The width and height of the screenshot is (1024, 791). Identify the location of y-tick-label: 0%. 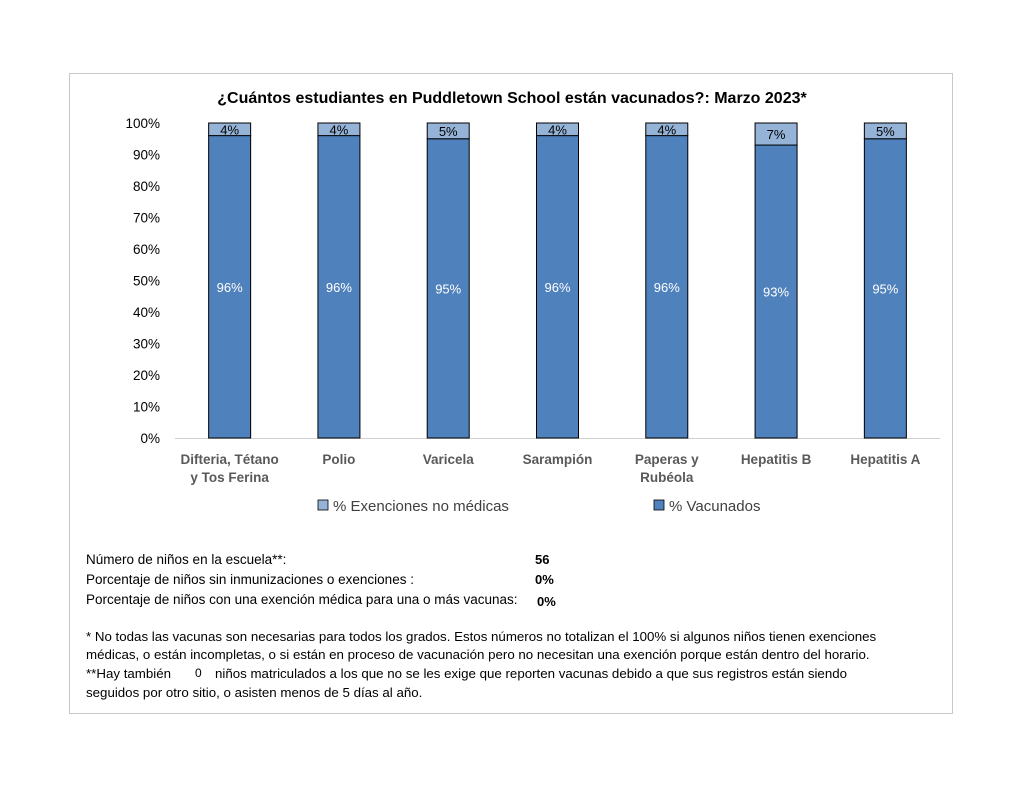
(150, 438).